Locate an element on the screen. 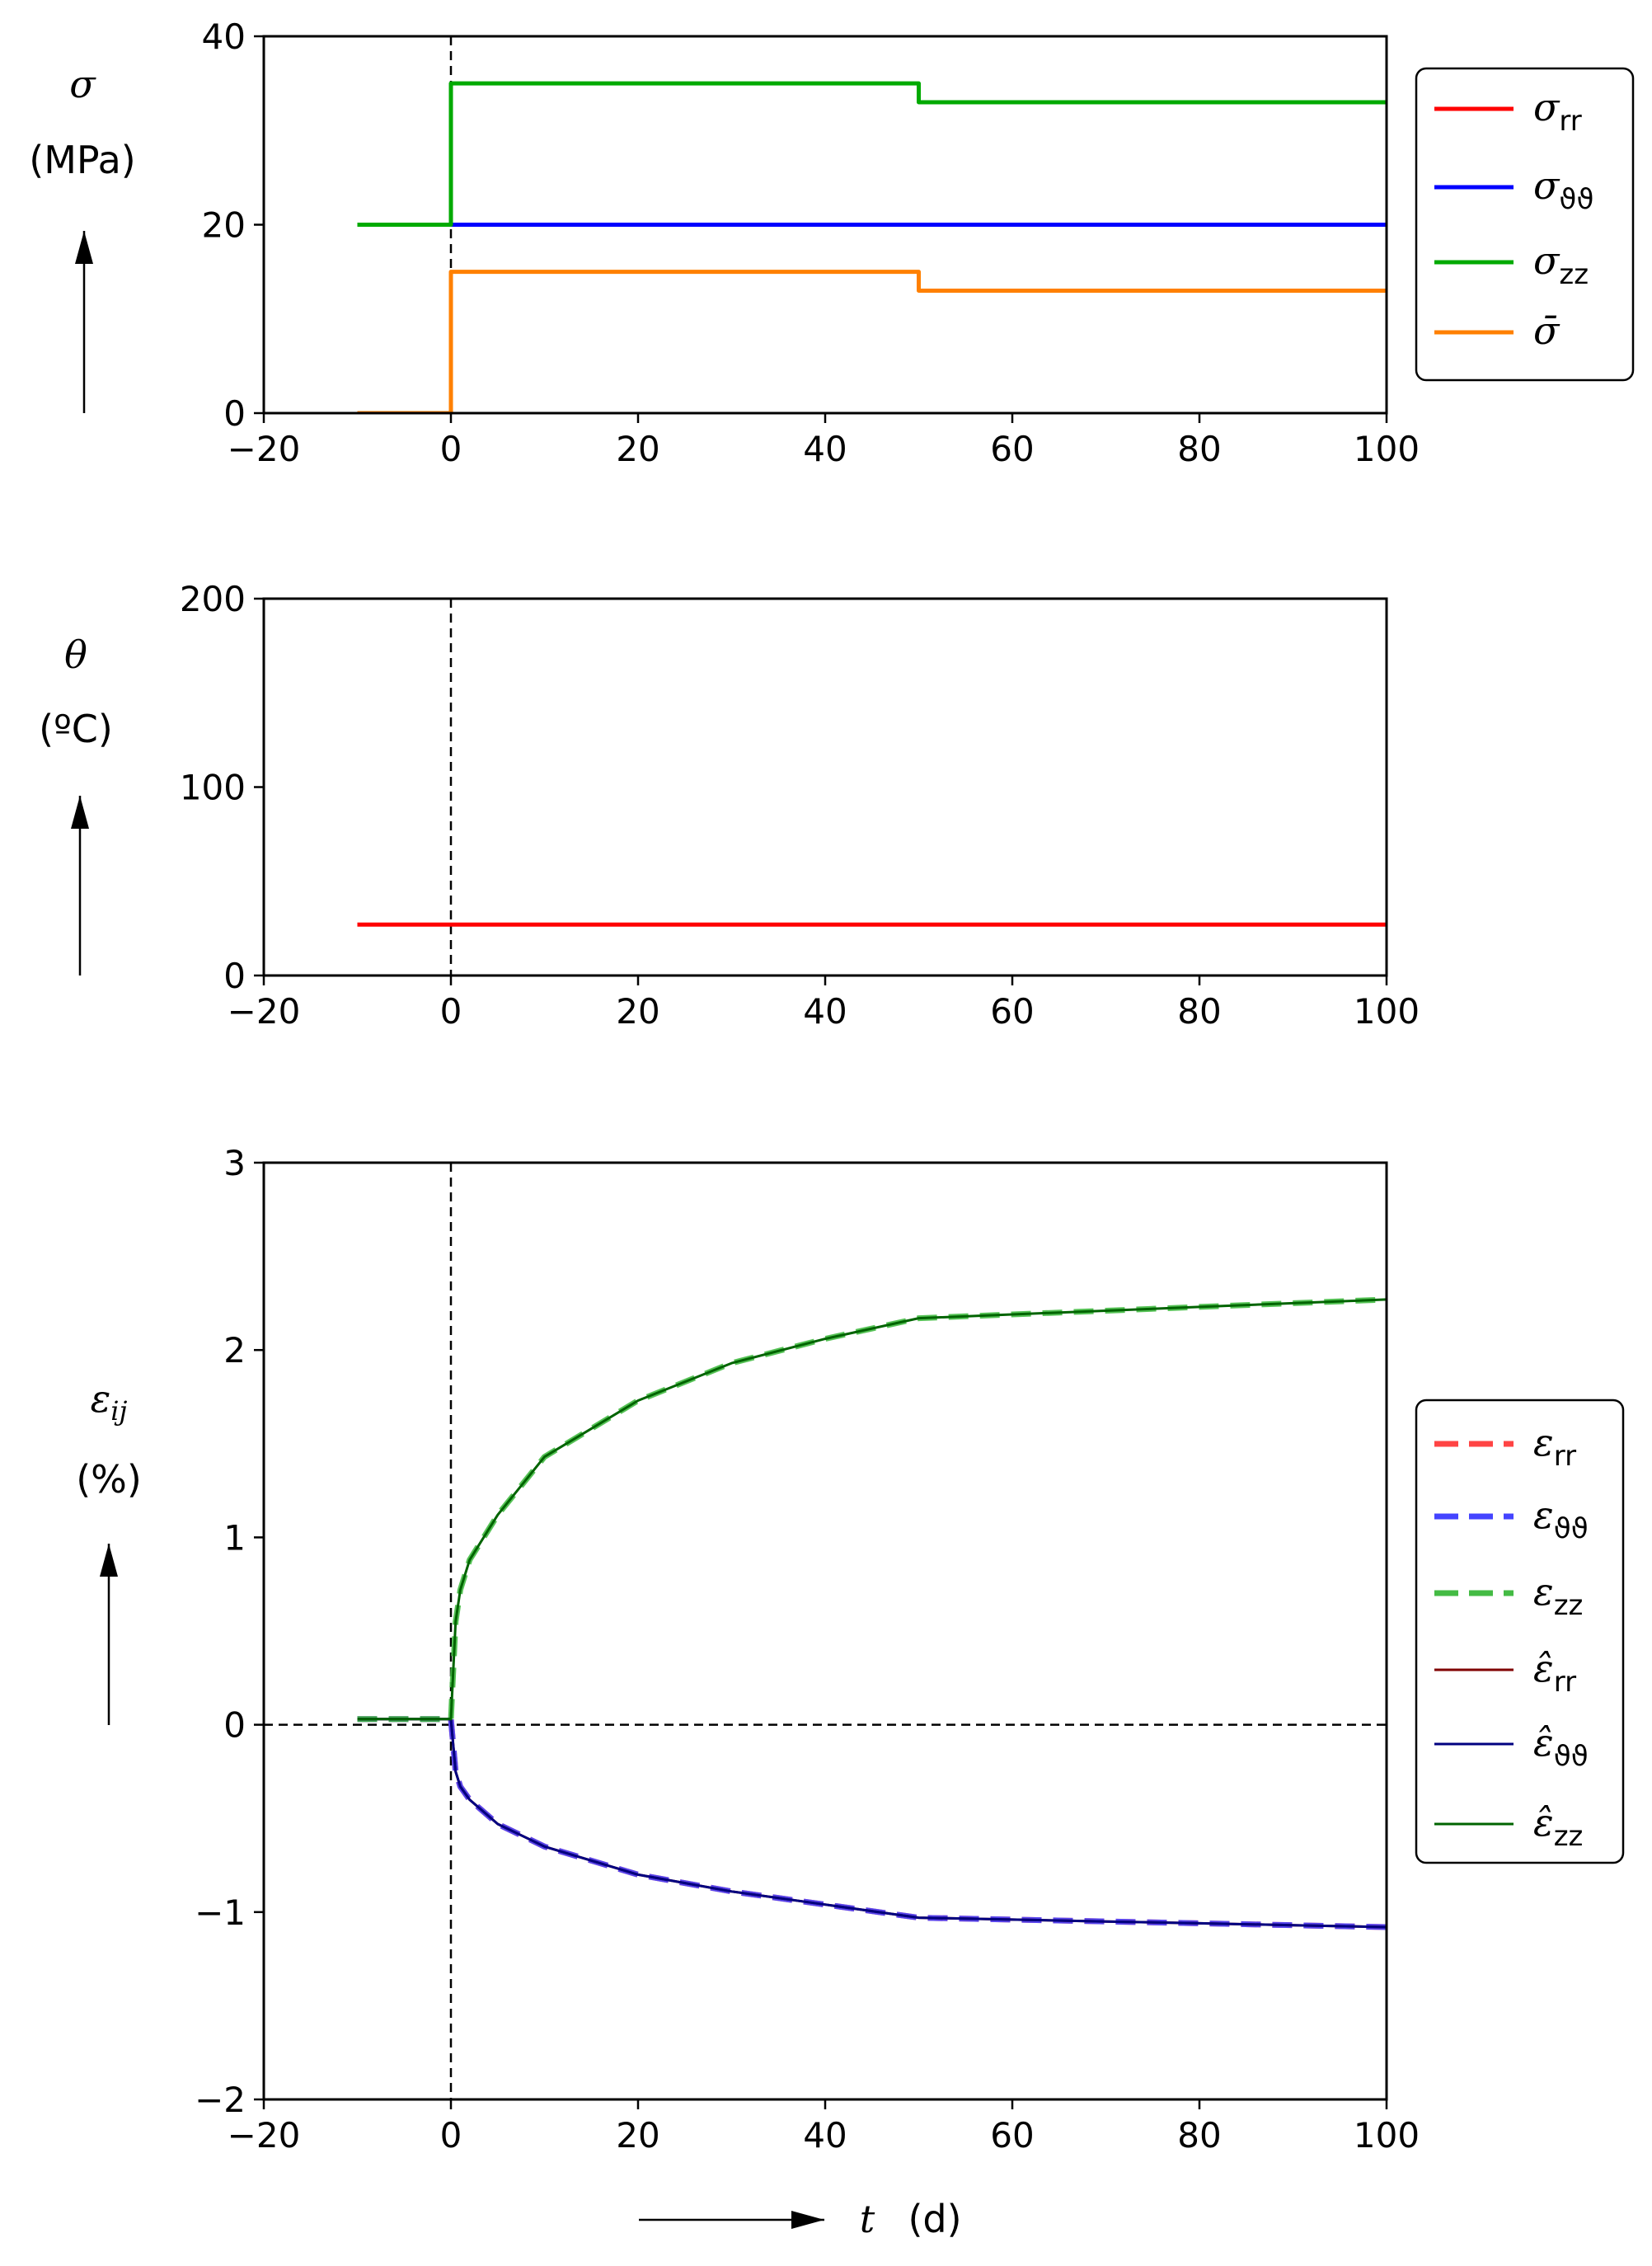 Image resolution: width=1652 pixels, height=2266 pixels. legend-label: ε̂zz is located at coordinates (1558, 1827).